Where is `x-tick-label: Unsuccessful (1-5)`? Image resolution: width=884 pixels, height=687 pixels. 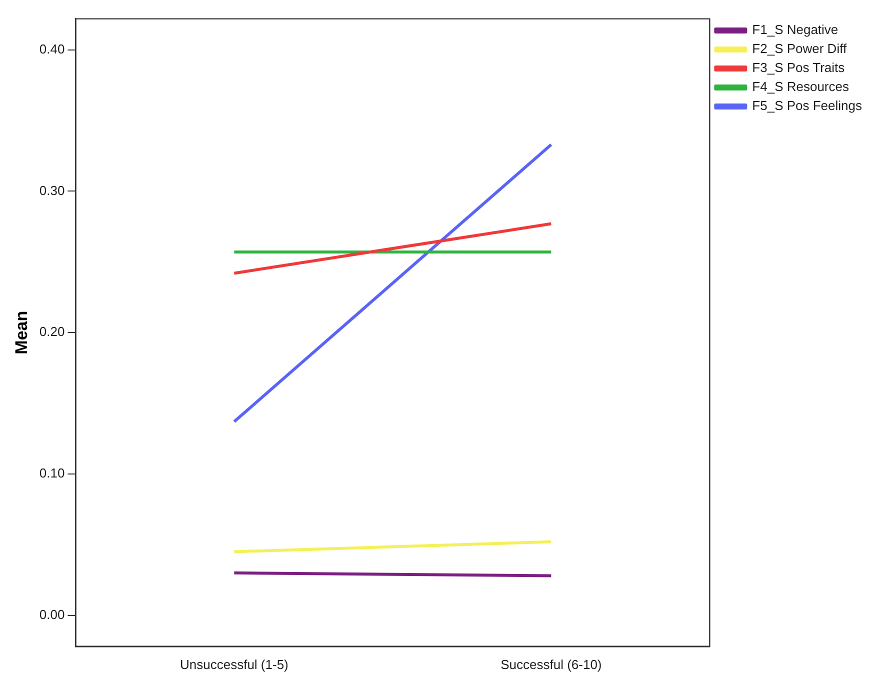 x-tick-label: Unsuccessful (1-5) is located at coordinates (234, 664).